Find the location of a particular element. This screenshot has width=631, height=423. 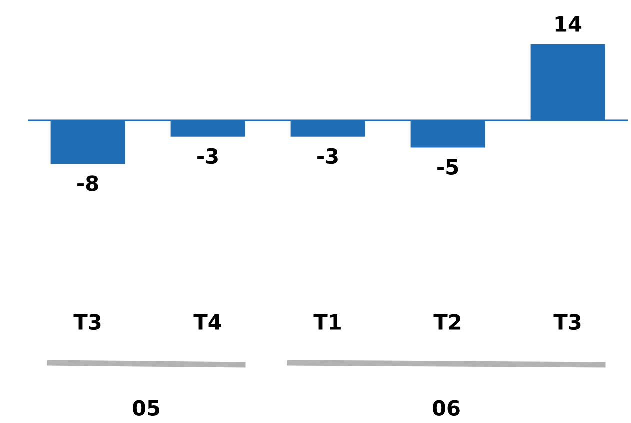

x-tick-label: T2 is located at coordinates (447, 322).